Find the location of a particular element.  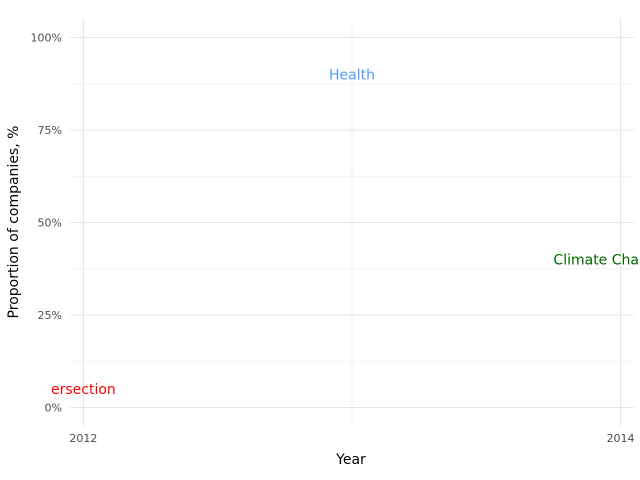

x-axis-title: Year is located at coordinates (350, 460).